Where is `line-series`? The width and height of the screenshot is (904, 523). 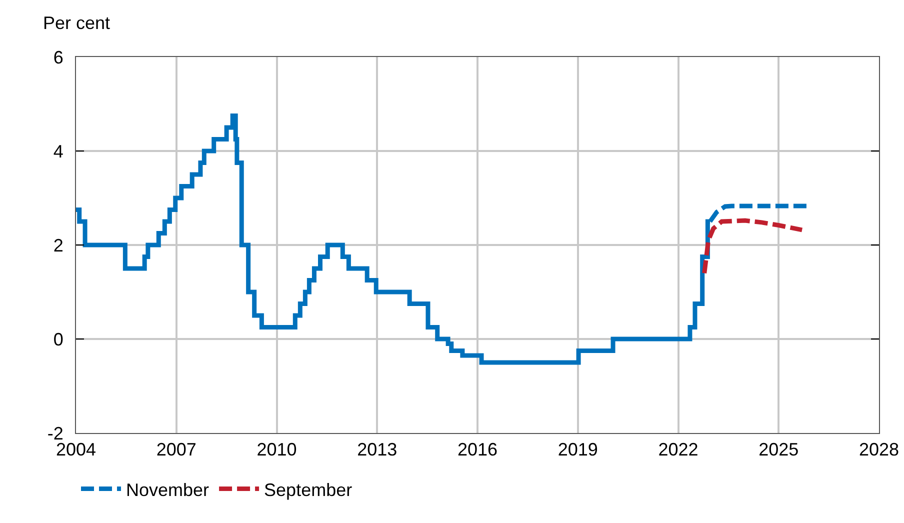
line-series is located at coordinates (753, 247).